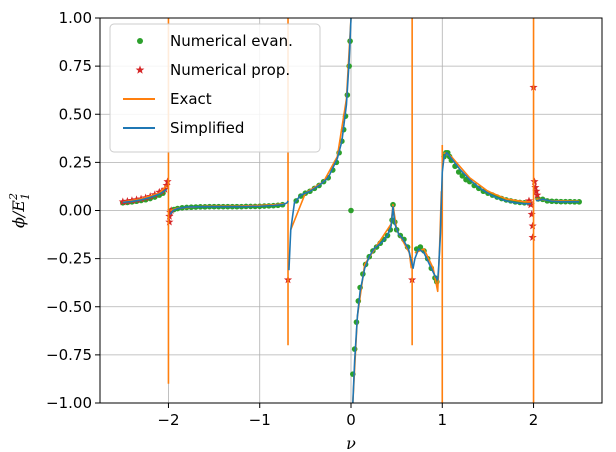 Image resolution: width=616 pixels, height=452 pixels. What do you see at coordinates (75, 18) in the screenshot?
I see `y-tick-label: 1.00` at bounding box center [75, 18].